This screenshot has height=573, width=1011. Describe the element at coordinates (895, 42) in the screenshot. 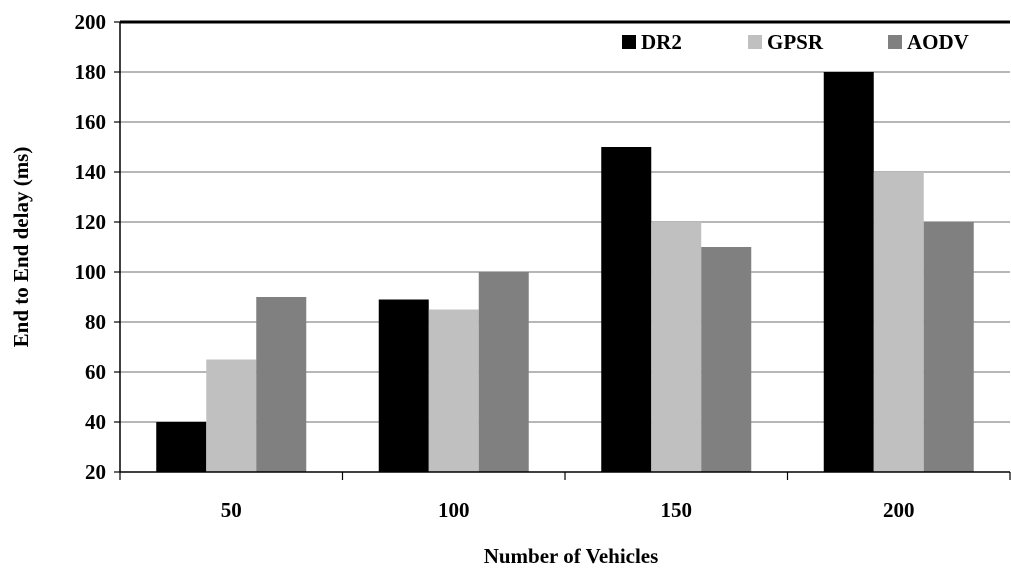

I see `legend-swatch-aodv` at that location.